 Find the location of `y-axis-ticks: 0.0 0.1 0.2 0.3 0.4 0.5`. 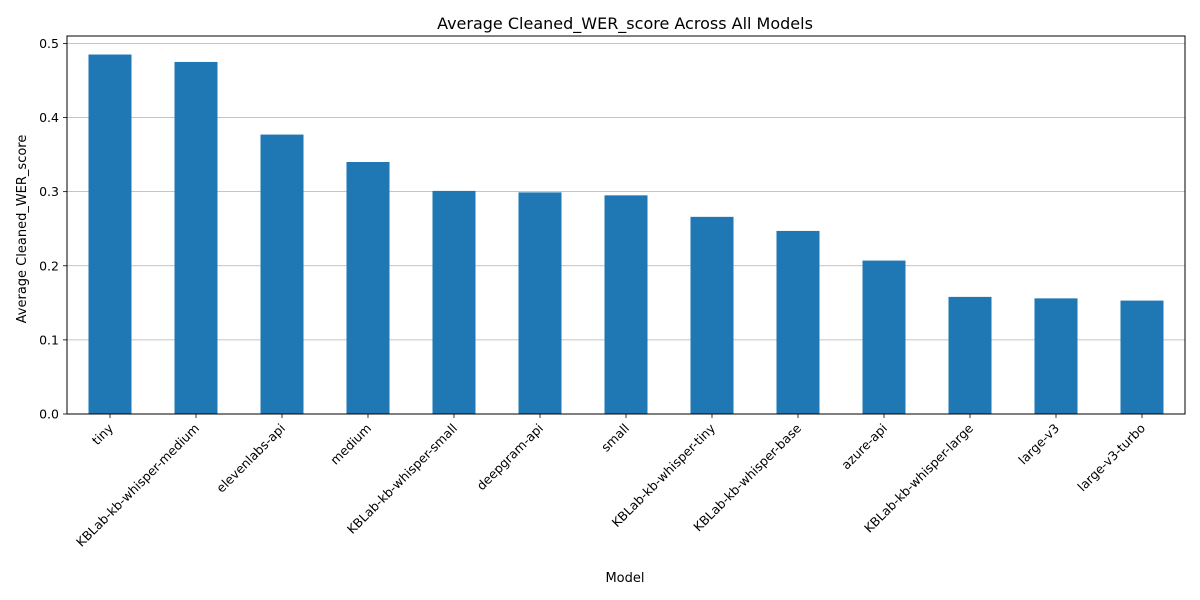

y-axis-ticks: 0.0 0.1 0.2 0.3 0.4 0.5 is located at coordinates (53, 229).